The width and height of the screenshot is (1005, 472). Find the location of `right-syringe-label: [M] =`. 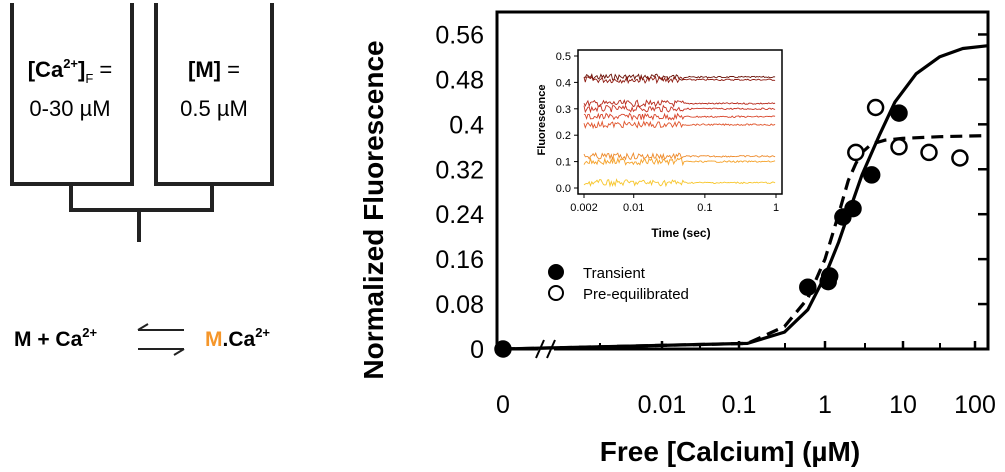

right-syringe-label: [M] = is located at coordinates (214, 69).